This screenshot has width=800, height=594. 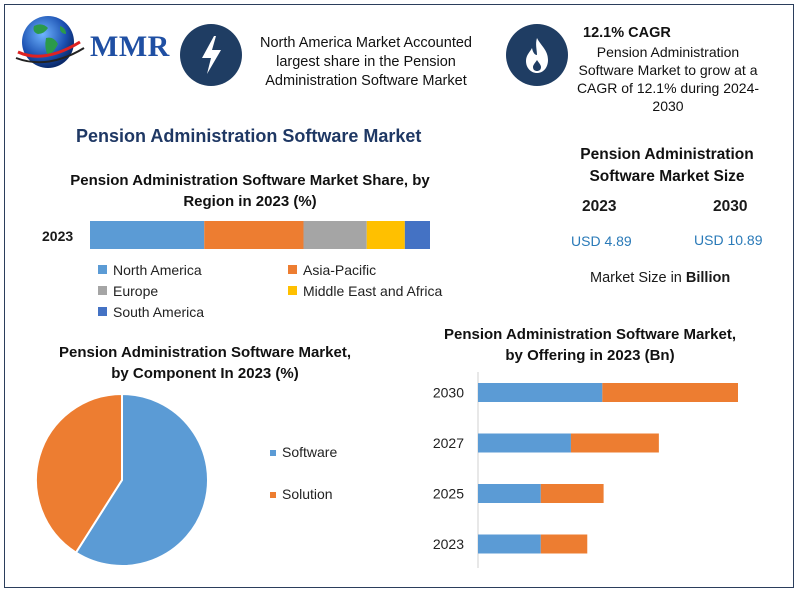 What do you see at coordinates (585, 470) in the screenshot?
I see `offering-bar-chart: 2030 2027 2025 2023` at bounding box center [585, 470].